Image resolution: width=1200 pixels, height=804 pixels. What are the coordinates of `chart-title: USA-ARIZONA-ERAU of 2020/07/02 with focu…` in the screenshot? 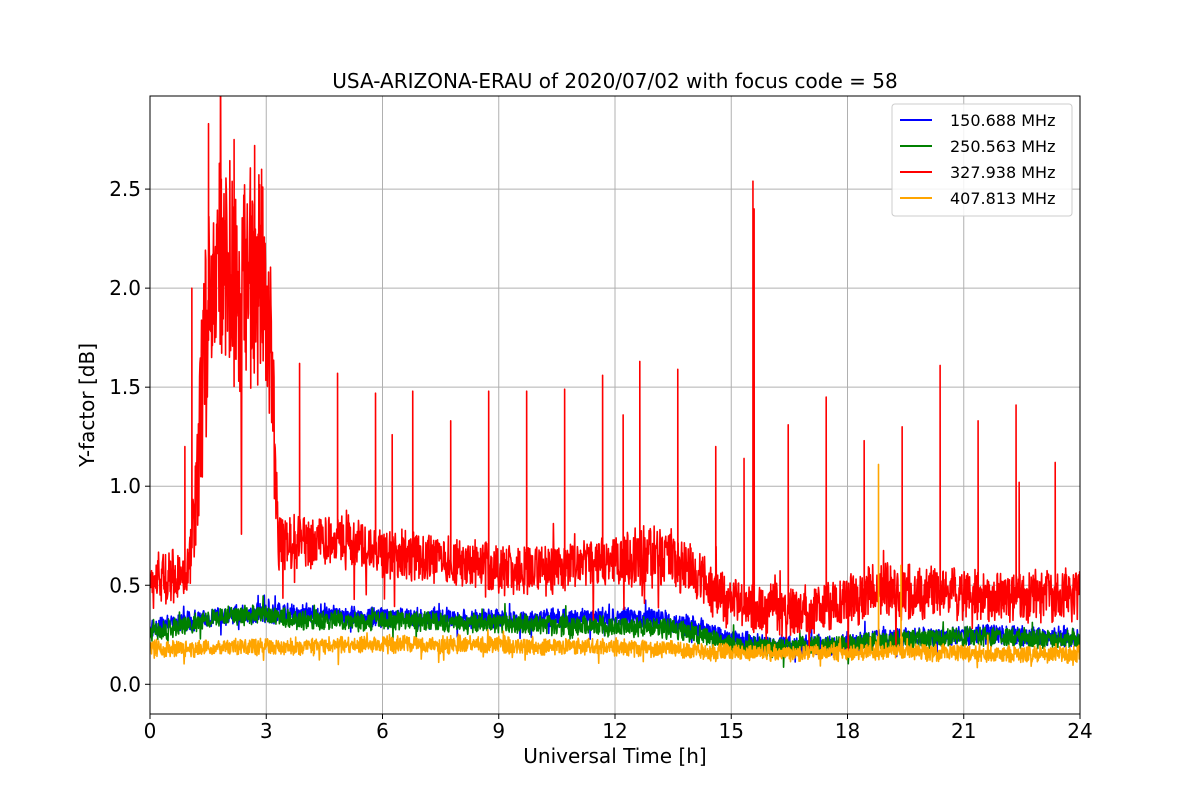 It's located at (614, 81).